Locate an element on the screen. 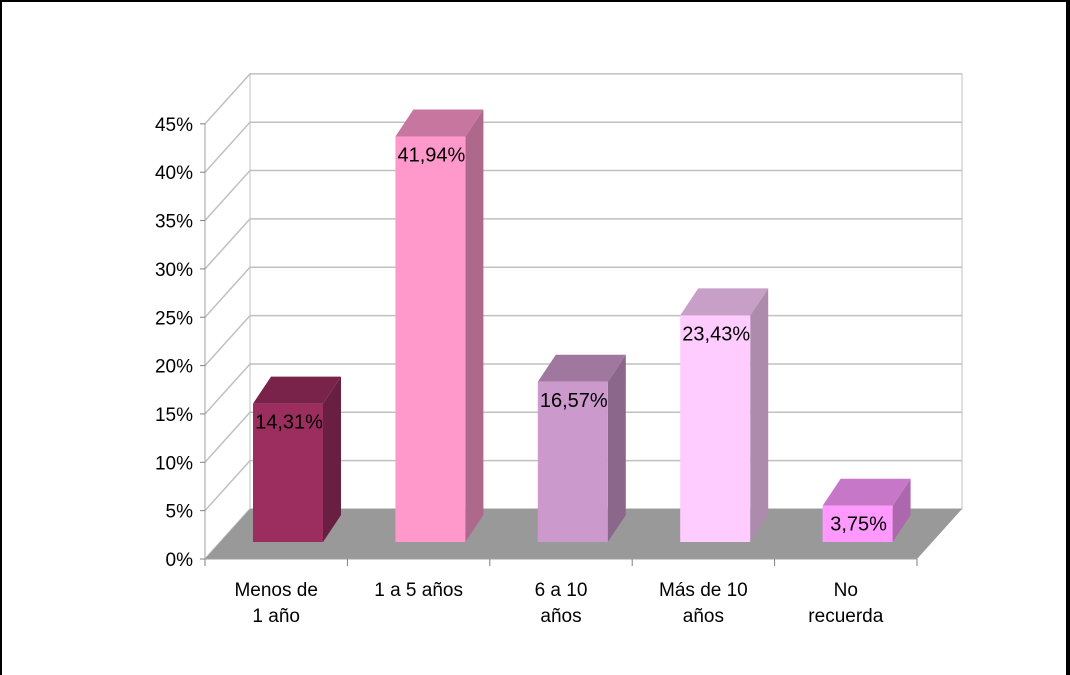  data-label: 23,43% is located at coordinates (716, 334).